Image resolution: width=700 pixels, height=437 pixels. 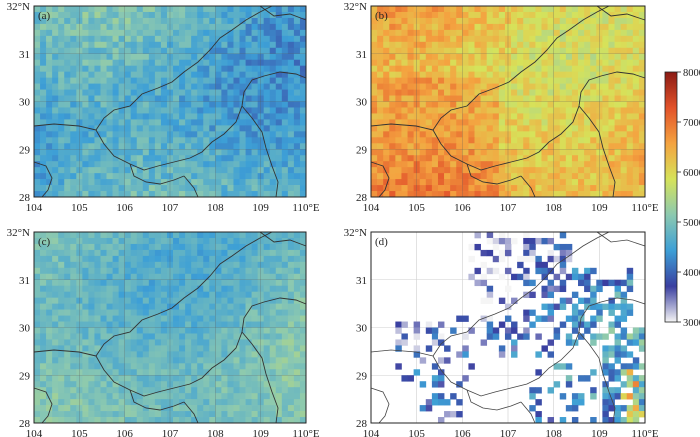 What do you see at coordinates (25, 103) in the screenshot?
I see `y-tick-label: 30` at bounding box center [25, 103].